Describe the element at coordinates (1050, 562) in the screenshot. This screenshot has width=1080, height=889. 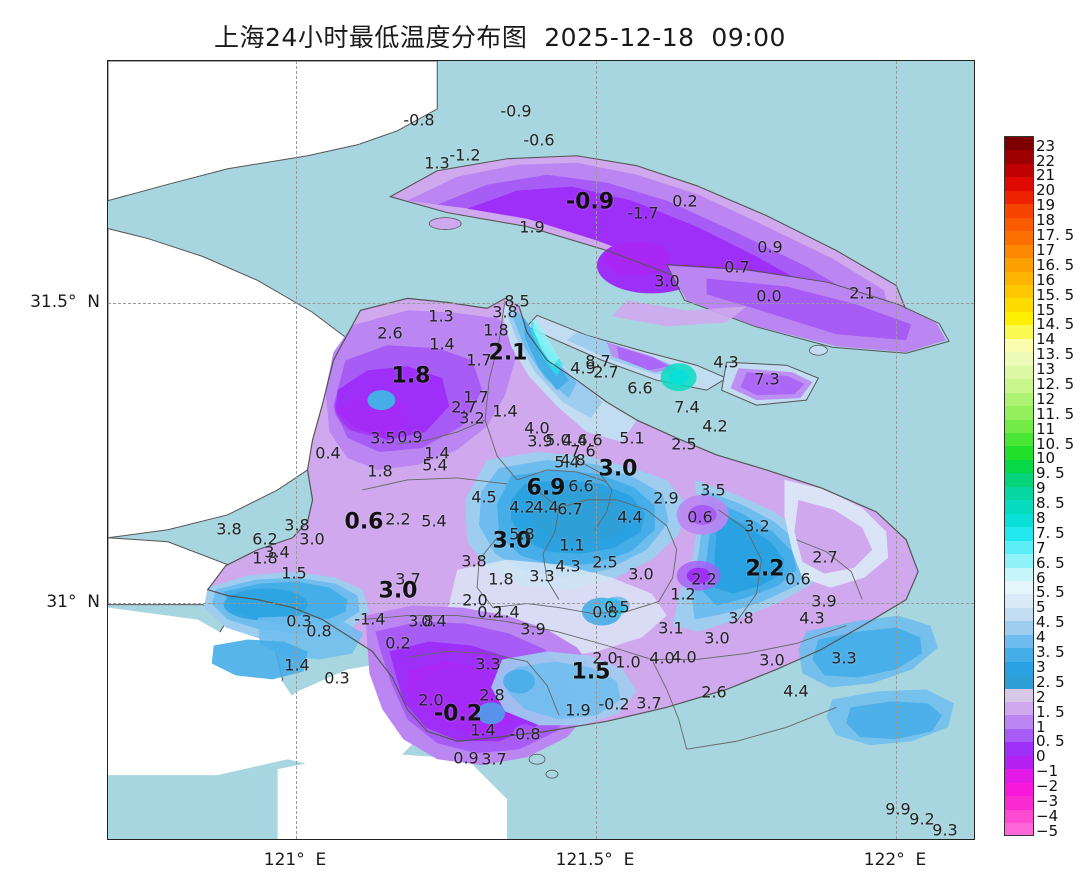
I see `colorbar-tick: 6. 5` at that location.